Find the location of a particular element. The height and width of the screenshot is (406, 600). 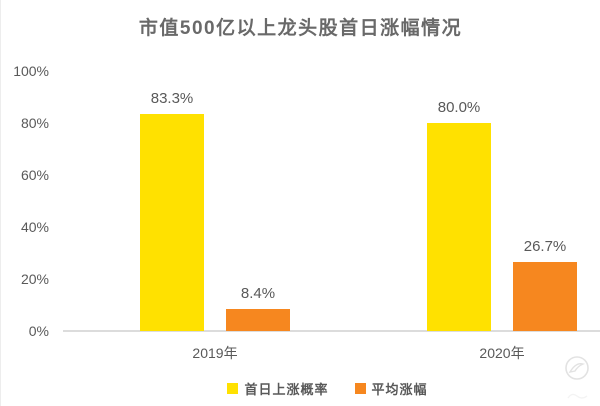

bar-平均涨幅-2019年 is located at coordinates (258, 320).